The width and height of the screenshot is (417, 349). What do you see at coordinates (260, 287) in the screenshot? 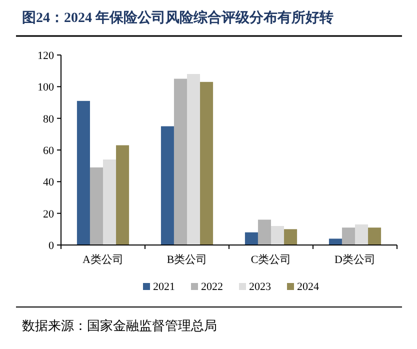
I see `legend-label: 2023` at bounding box center [260, 287].